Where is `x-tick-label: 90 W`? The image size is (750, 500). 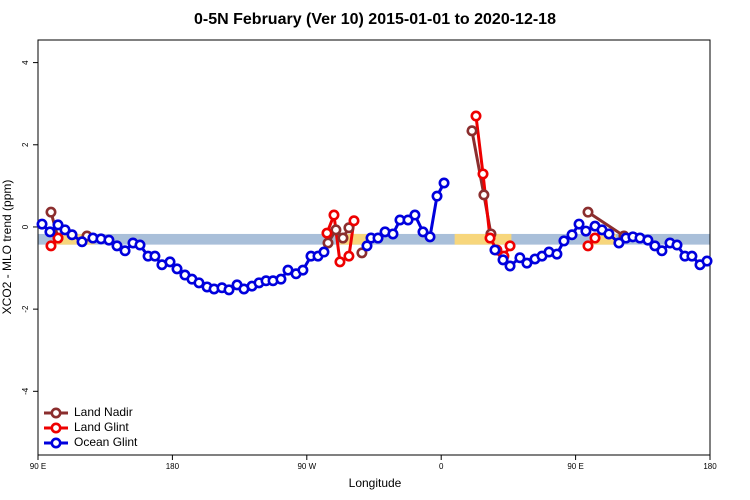 x-tick-label: 90 W is located at coordinates (306, 466).